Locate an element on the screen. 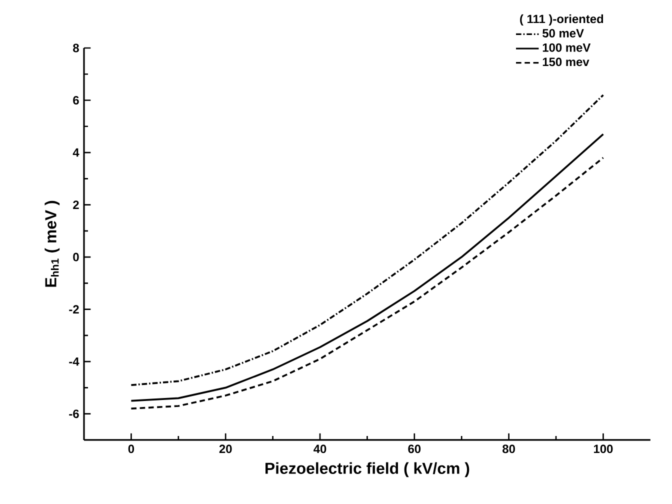  legend-label: 150 mev is located at coordinates (566, 62).